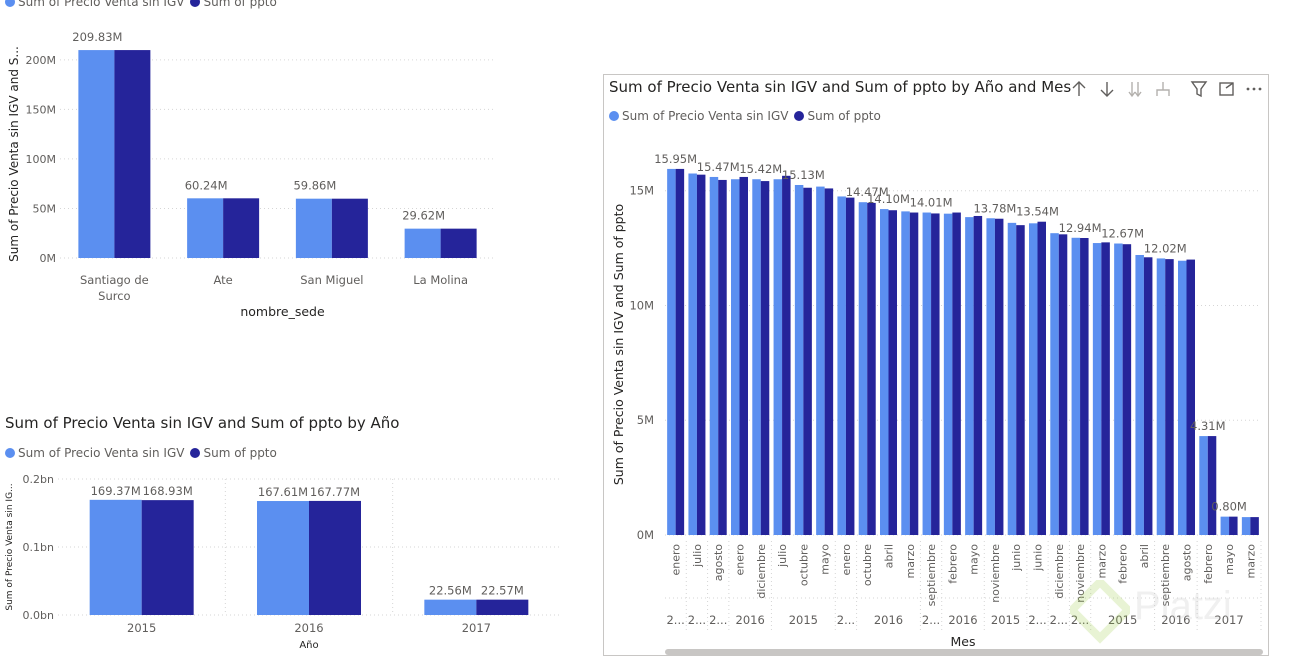 The image size is (1298, 656). What do you see at coordinates (1165, 248) in the screenshot?
I see `data-label: 12.02M` at bounding box center [1165, 248].